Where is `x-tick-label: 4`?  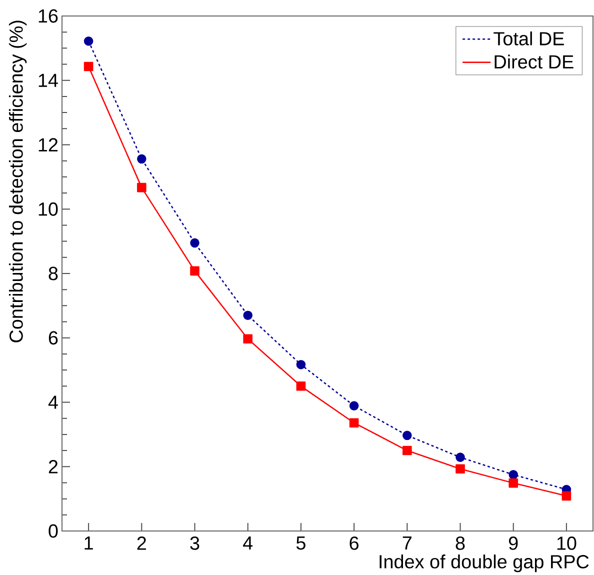 x-tick-label: 4 is located at coordinates (248, 543).